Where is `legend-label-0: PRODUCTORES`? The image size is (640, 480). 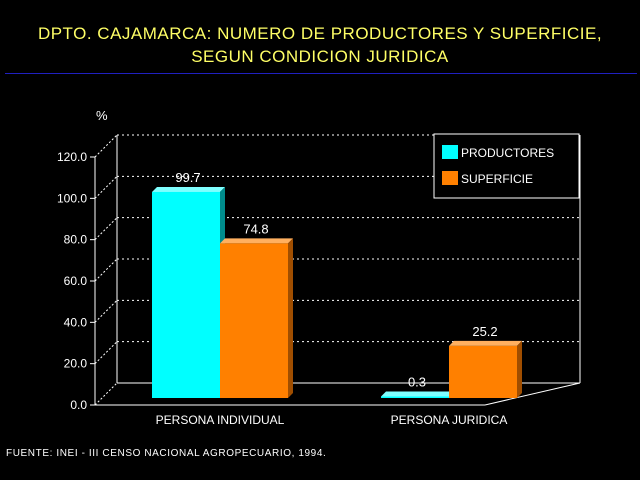
legend-label-0: PRODUCTORES is located at coordinates (507, 153).